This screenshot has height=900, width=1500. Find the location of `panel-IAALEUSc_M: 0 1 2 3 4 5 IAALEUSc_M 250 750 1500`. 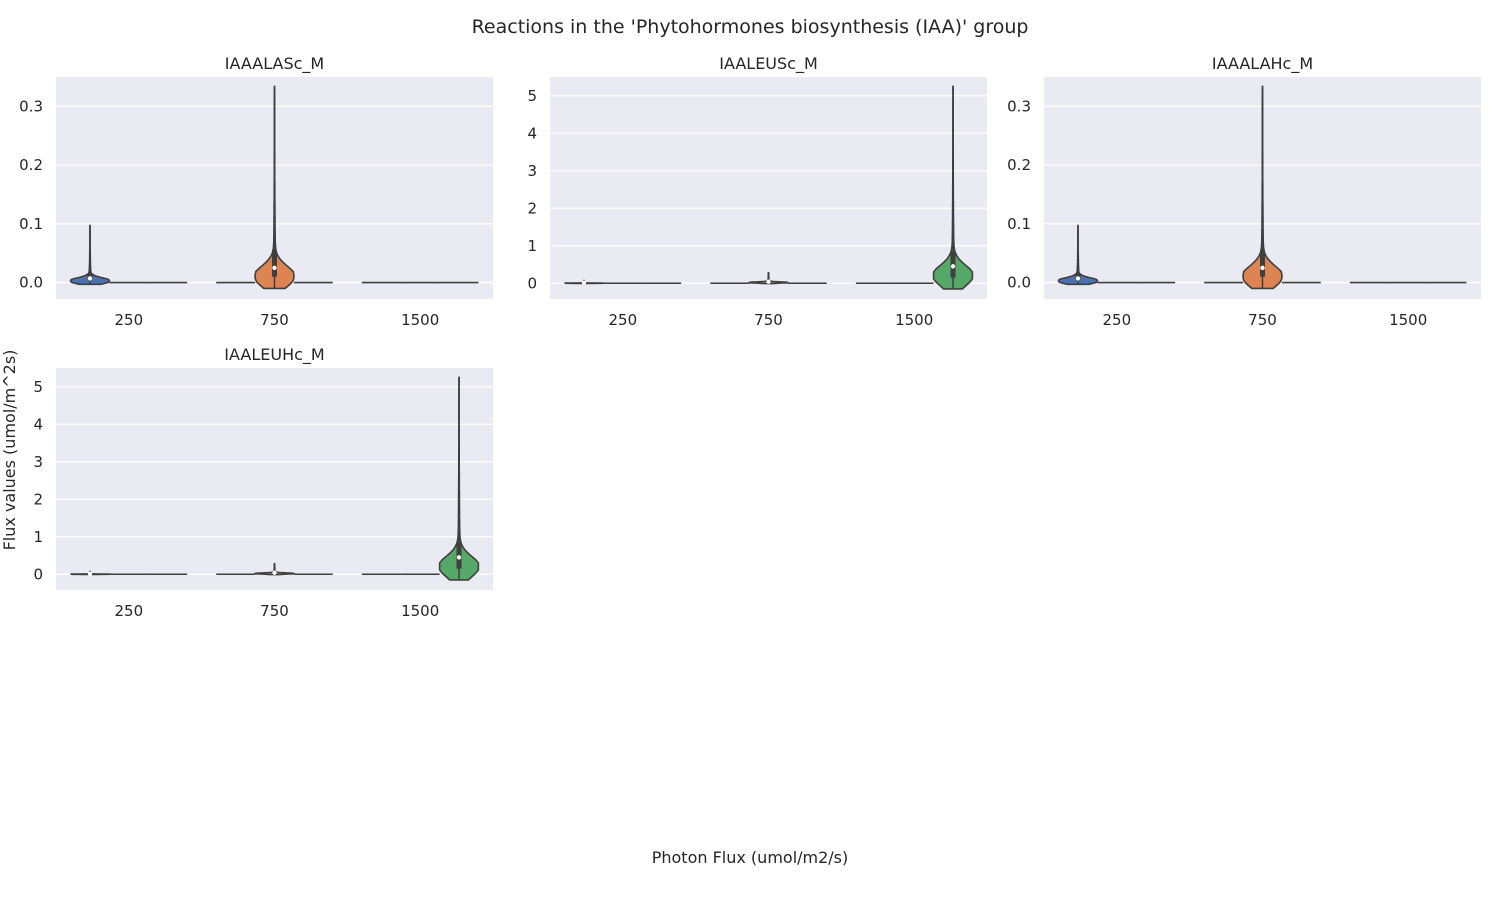

panel-IAALEUSc_M: 0 1 2 3 4 5 IAALEUSc_M 250 750 1500 is located at coordinates (757, 191).